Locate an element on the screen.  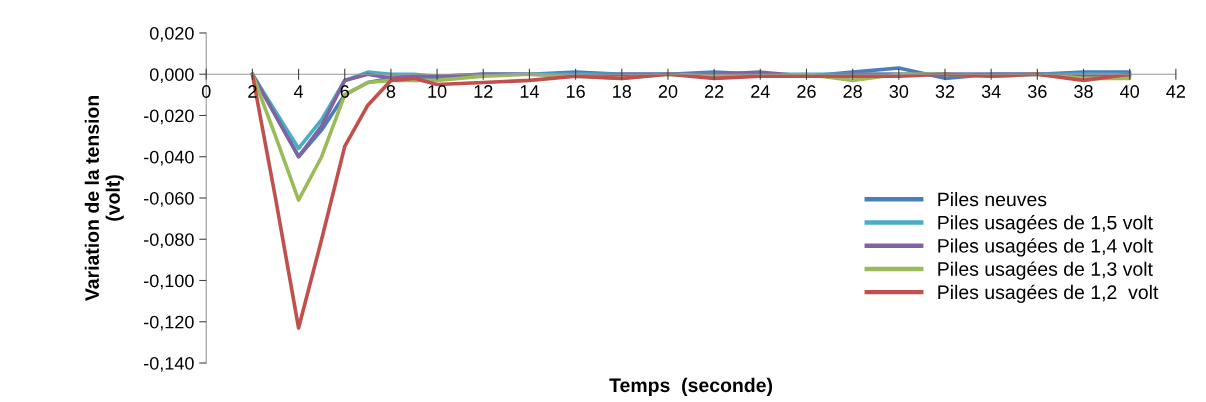
legend-label: Piles usagées de 1,5 volt is located at coordinates (1045, 224).